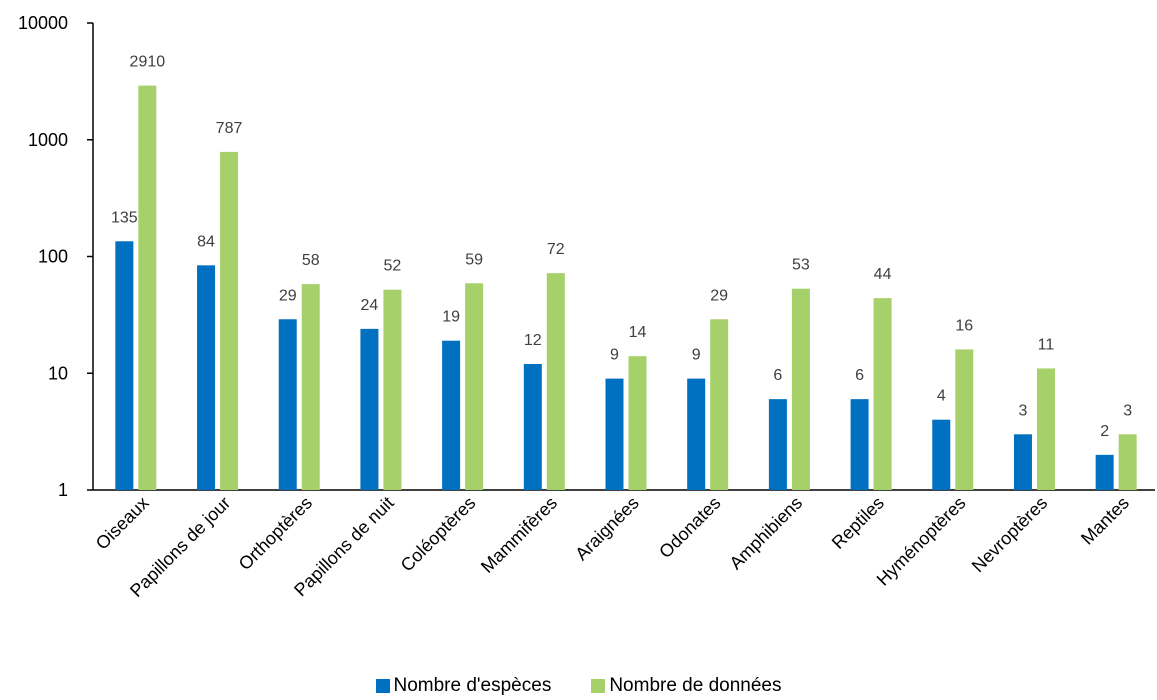 The width and height of the screenshot is (1157, 700). What do you see at coordinates (229, 128) in the screenshot?
I see `data-label: 787` at bounding box center [229, 128].